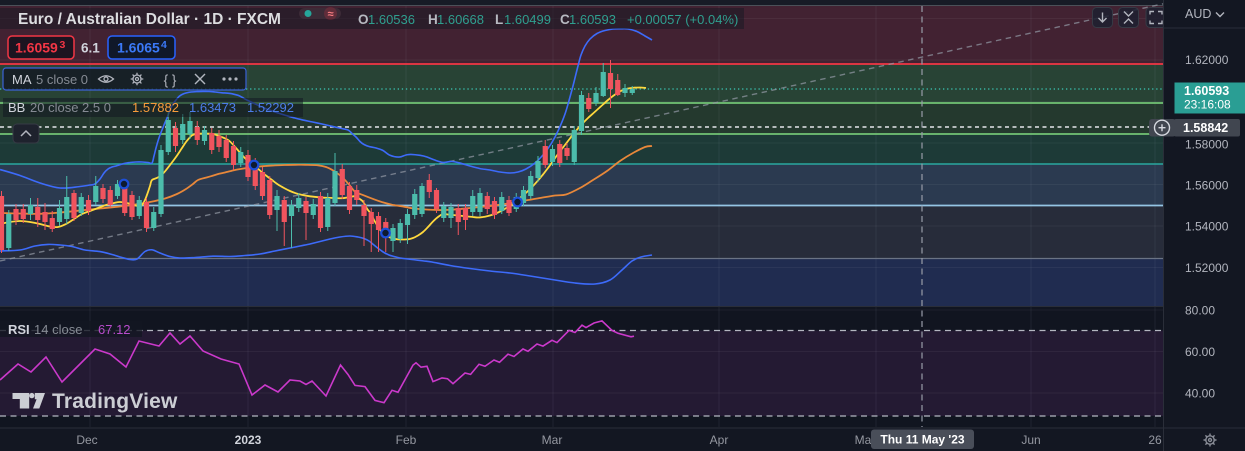 The width and height of the screenshot is (1245, 451). I want to click on svg-text: 20 close 2.5 0, so click(70, 107).